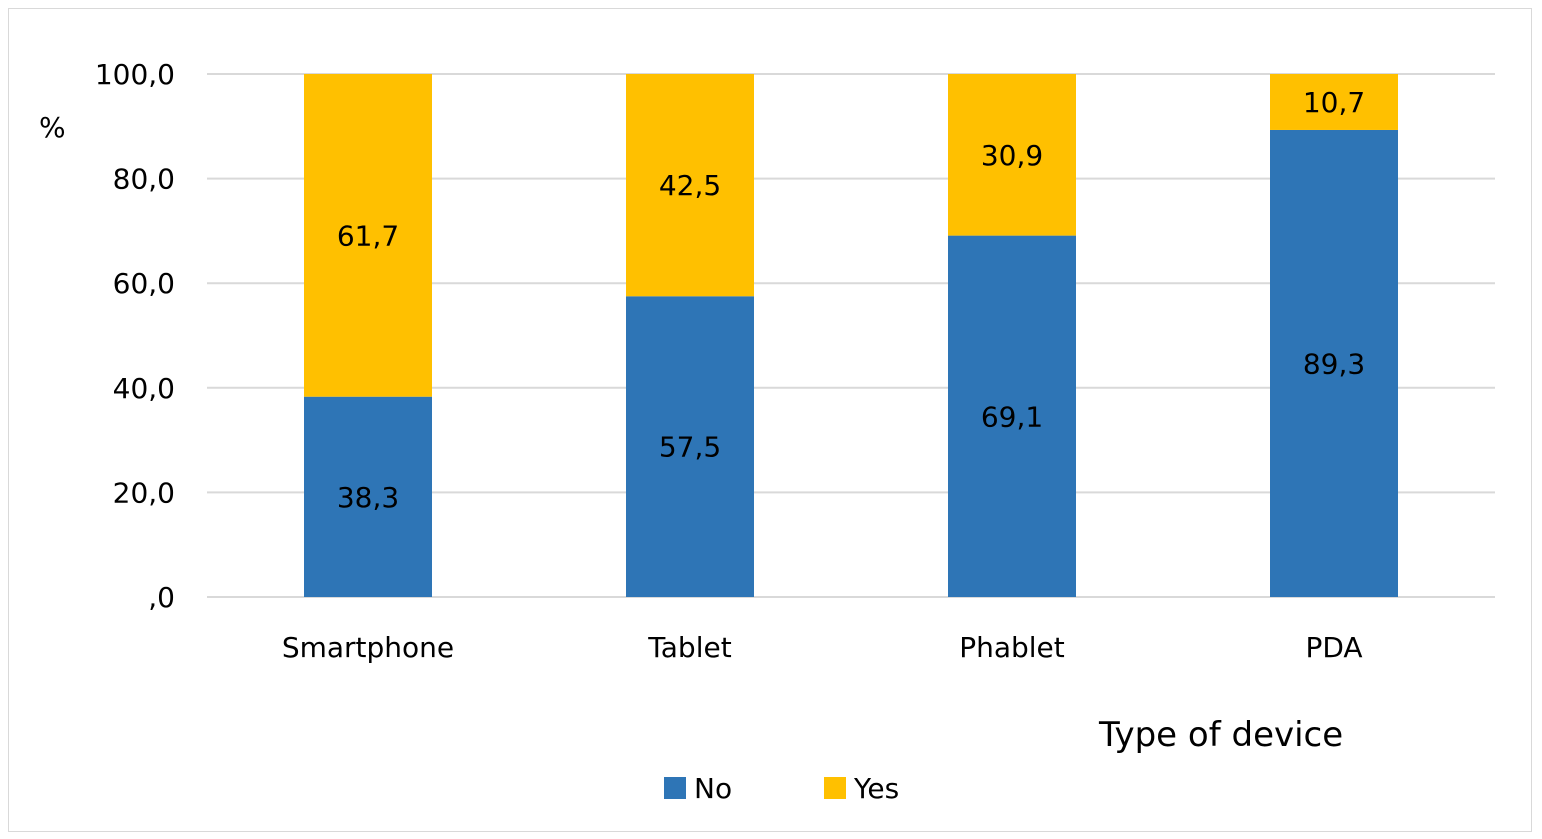 Image resolution: width=1542 pixels, height=839 pixels. I want to click on data-label: 30,9, so click(1012, 155).